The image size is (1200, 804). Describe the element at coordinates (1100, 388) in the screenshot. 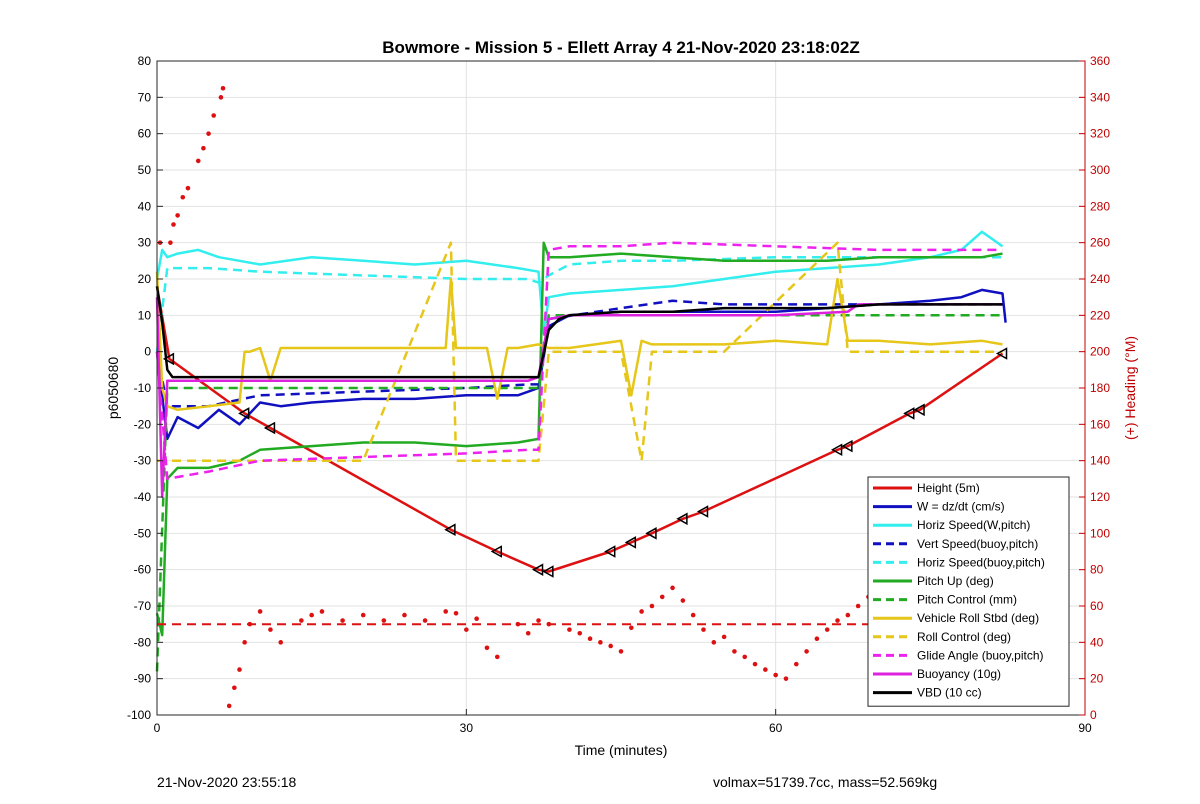

I see `y2-tick-label: 180` at that location.